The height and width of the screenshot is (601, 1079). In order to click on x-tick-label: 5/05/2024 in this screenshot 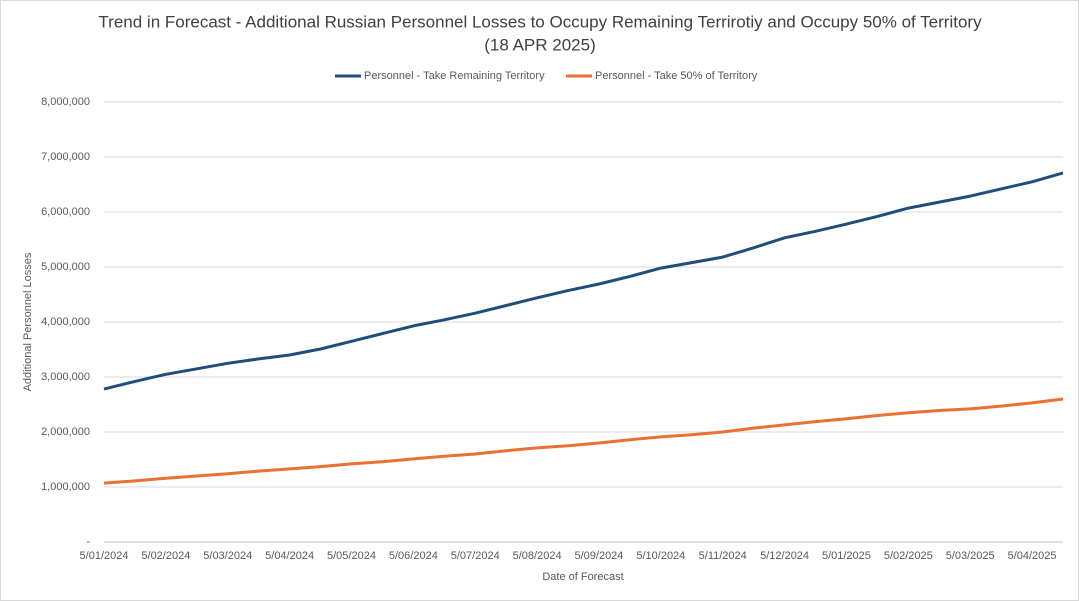, I will do `click(351, 556)`.